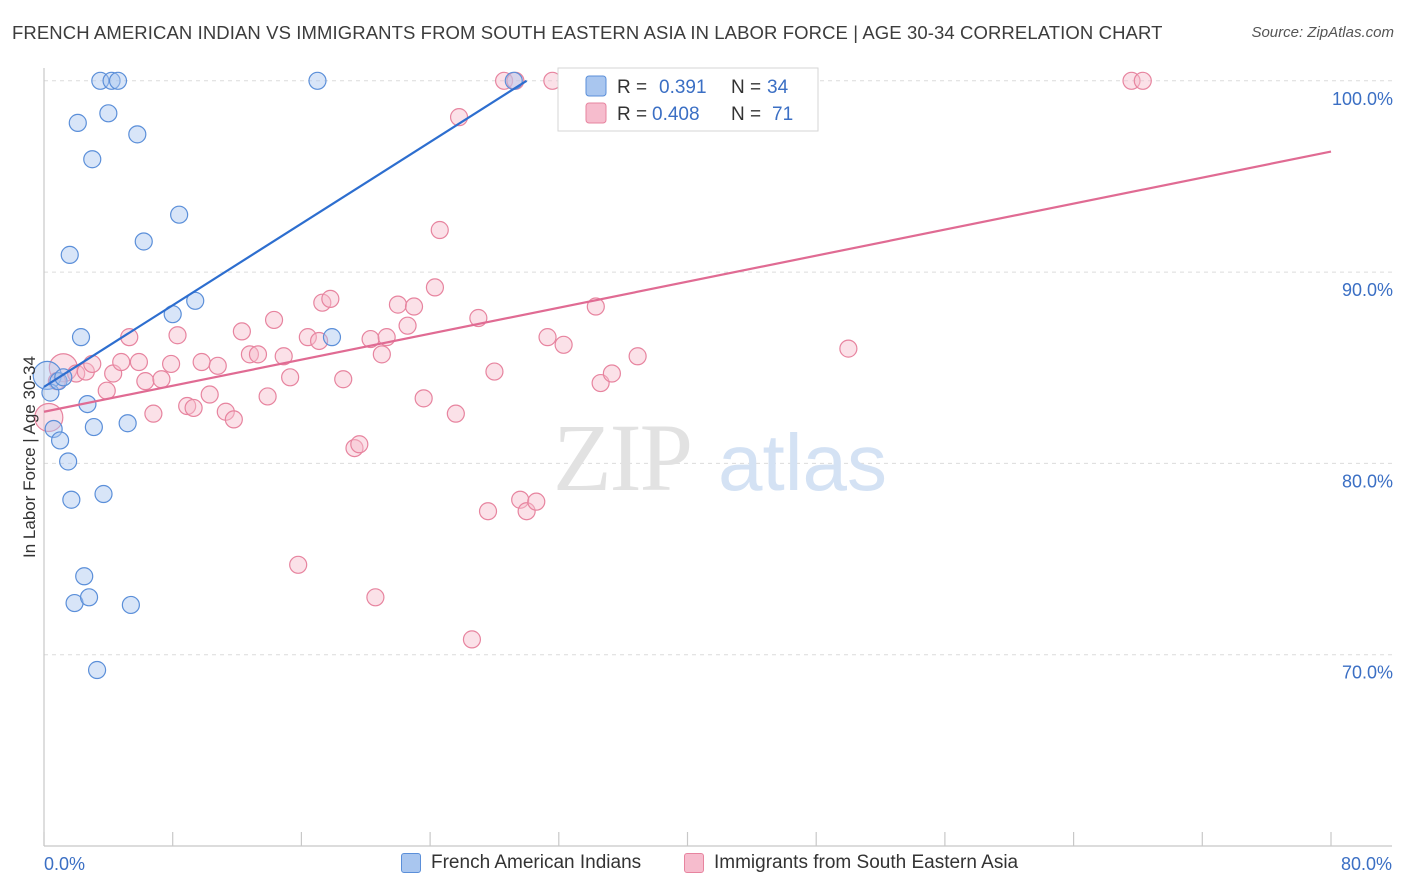  What do you see at coordinates (778, 87) in the screenshot?
I see `legend-n-value-blue: 34` at bounding box center [778, 87].